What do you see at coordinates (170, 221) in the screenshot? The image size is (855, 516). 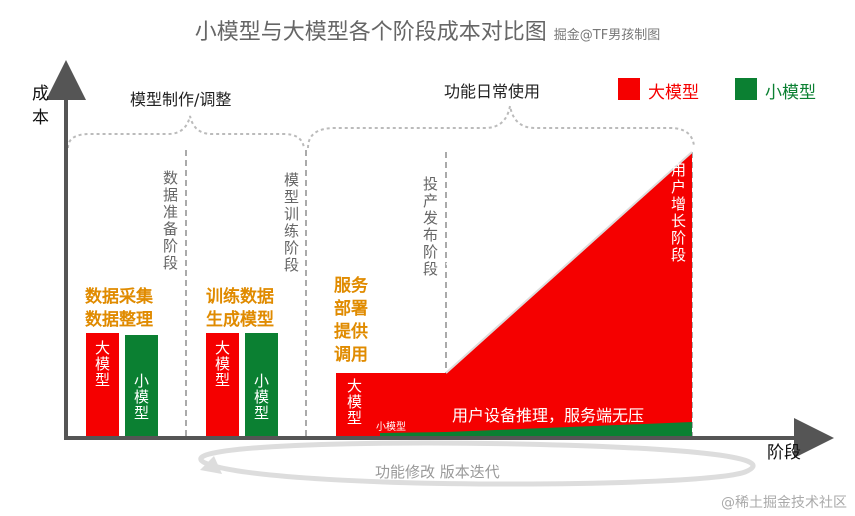 I see `stage-label-data-prep: 数据准备阶段` at bounding box center [170, 221].